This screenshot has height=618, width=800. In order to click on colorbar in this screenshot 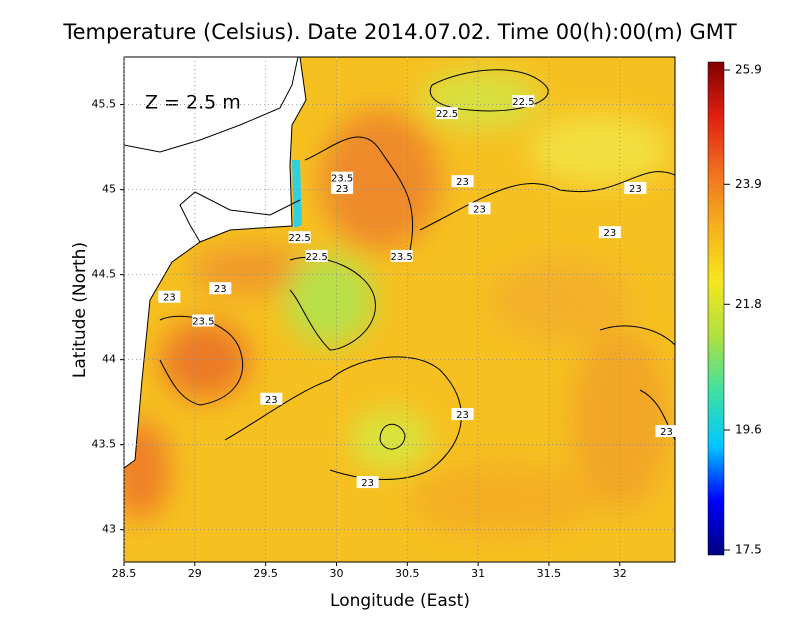, I will do `click(716, 308)`.